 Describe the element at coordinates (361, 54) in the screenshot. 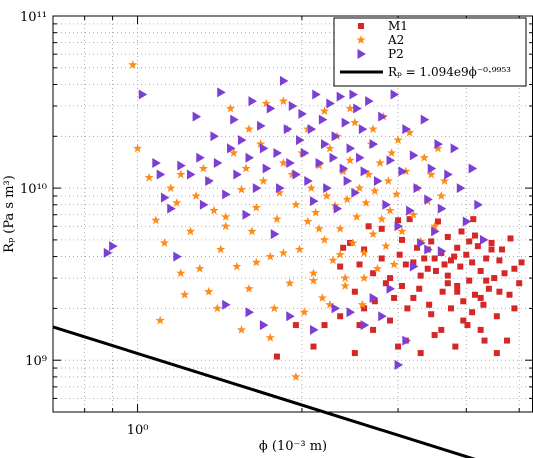

I see `legend-marker-p2` at that location.